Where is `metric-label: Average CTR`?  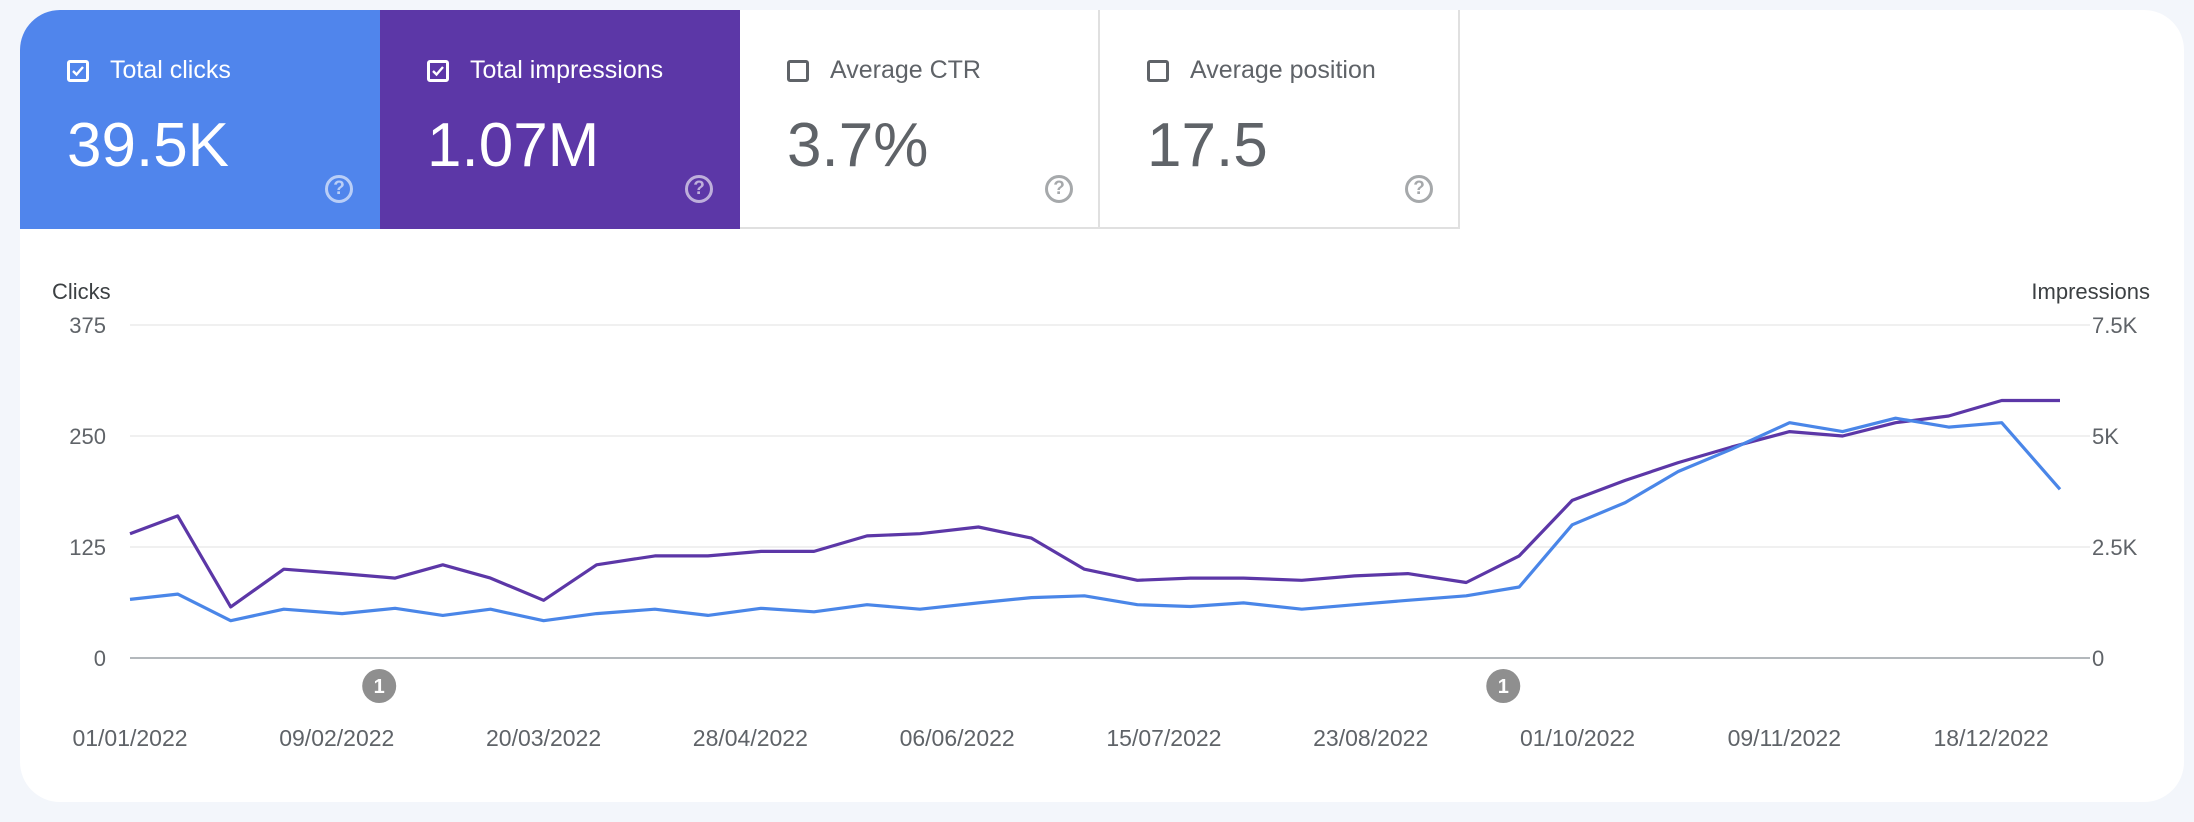
metric-label: Average CTR is located at coordinates (905, 70).